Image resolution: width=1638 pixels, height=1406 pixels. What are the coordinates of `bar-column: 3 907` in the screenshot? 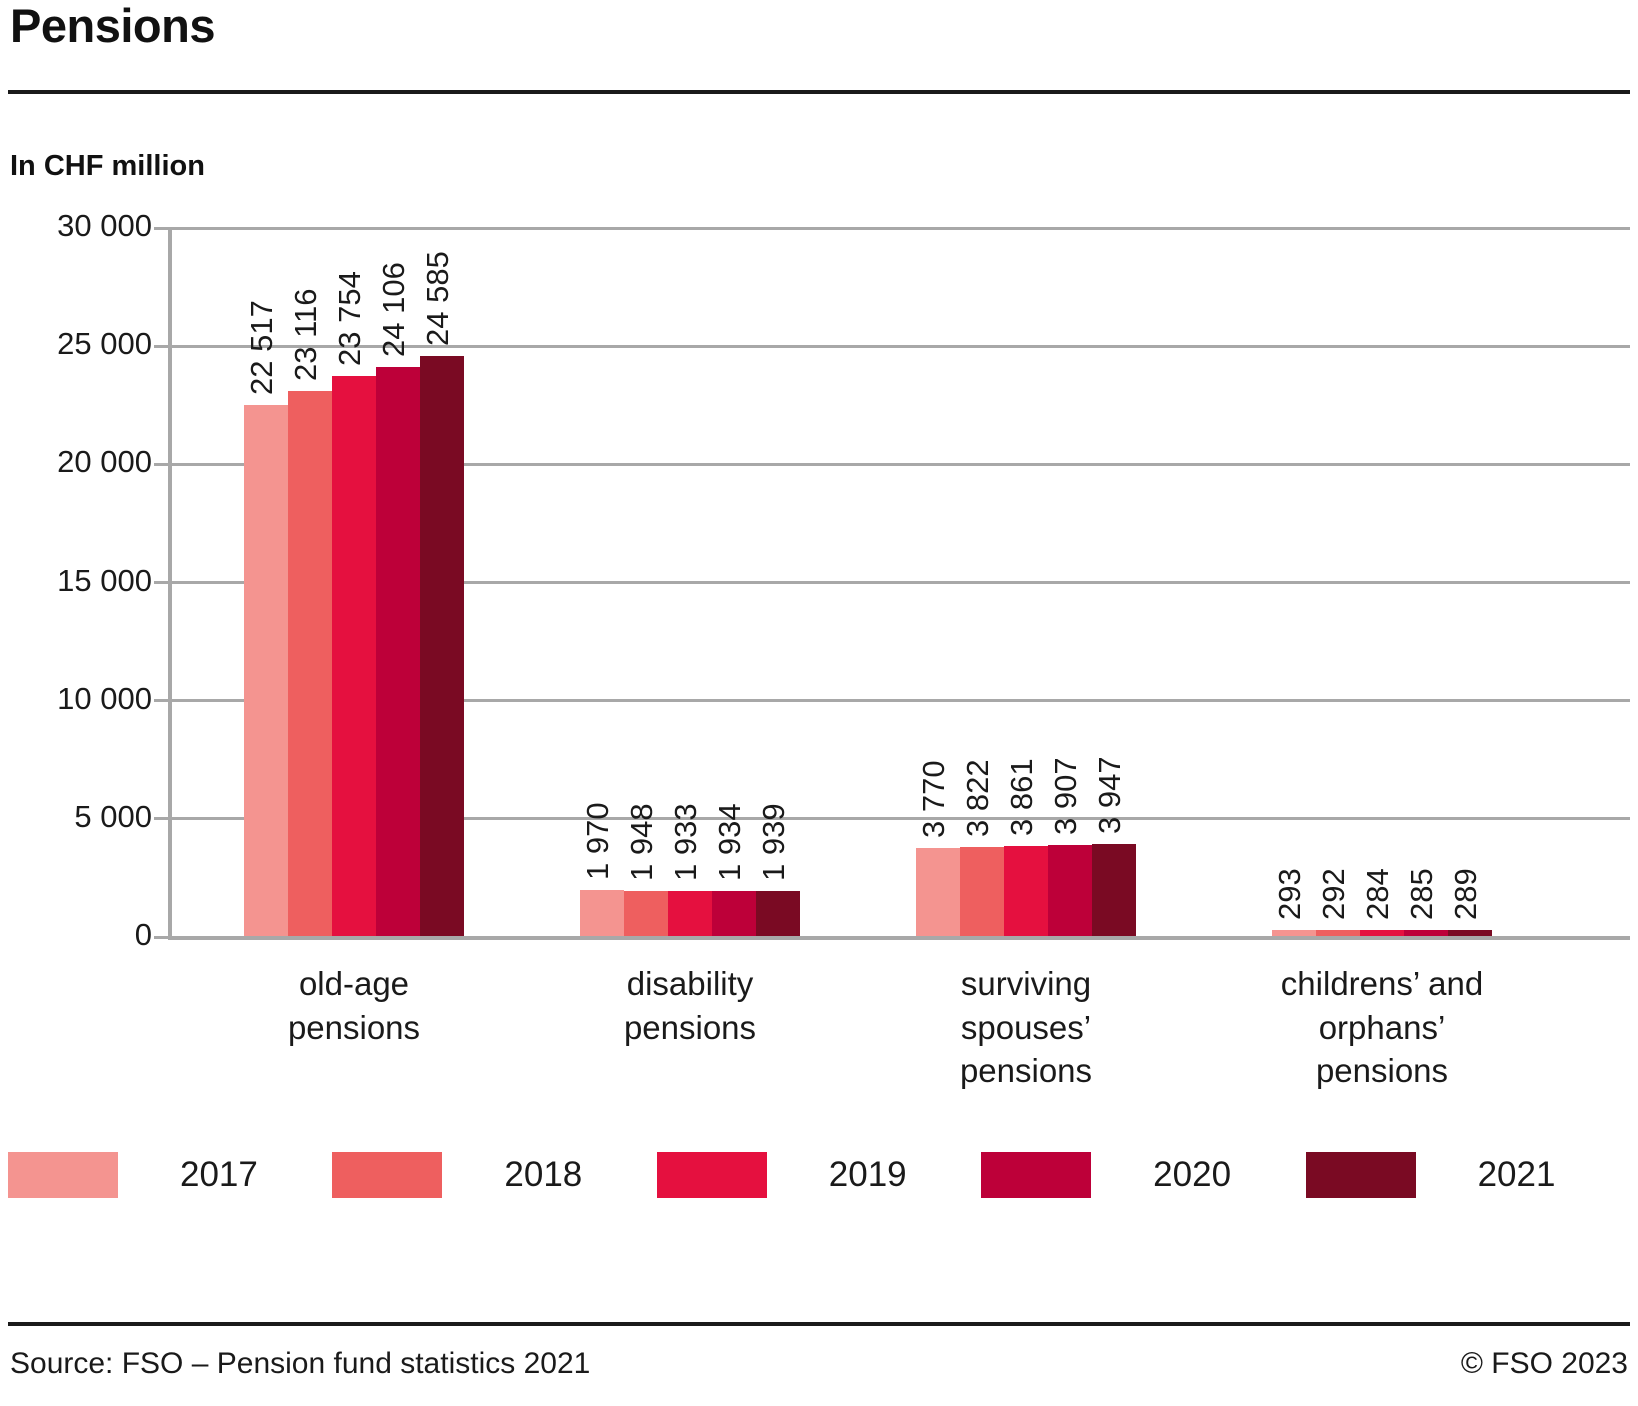 It's located at (1070, 582).